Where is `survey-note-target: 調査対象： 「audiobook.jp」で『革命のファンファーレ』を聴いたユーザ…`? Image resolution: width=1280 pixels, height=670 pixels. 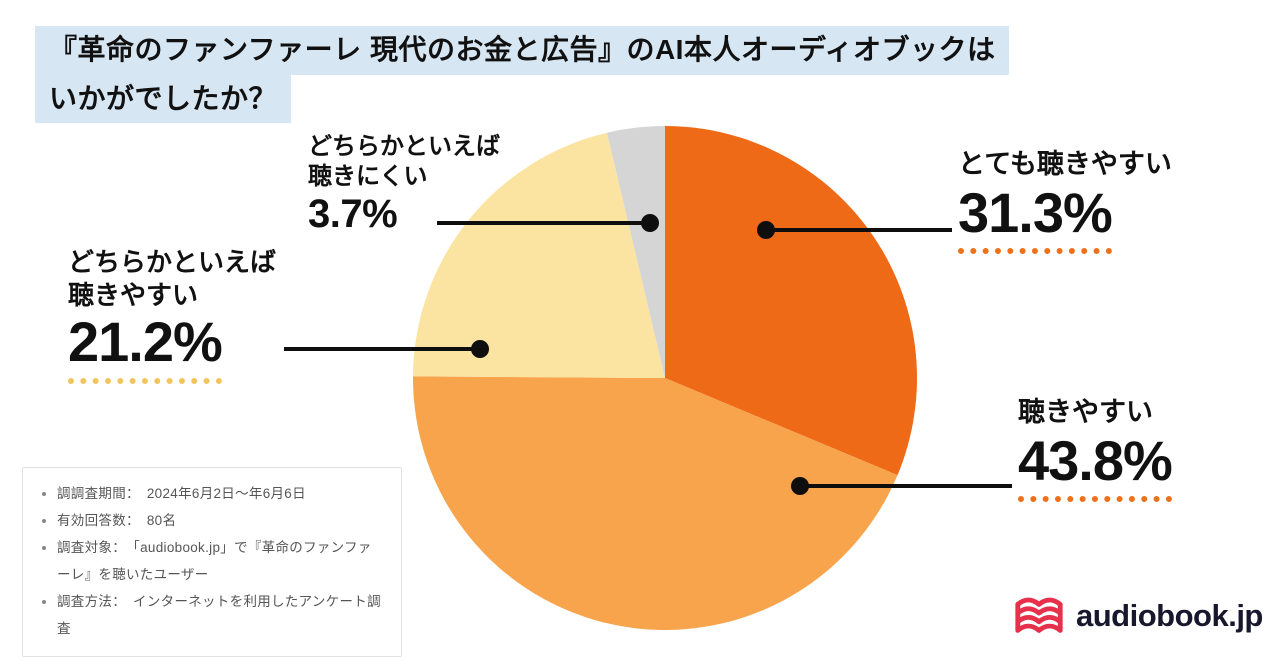 survey-note-target: 調査対象： 「audiobook.jp」で『革命のファンファーレ』を聴いたユーザ… is located at coordinates (220, 561).